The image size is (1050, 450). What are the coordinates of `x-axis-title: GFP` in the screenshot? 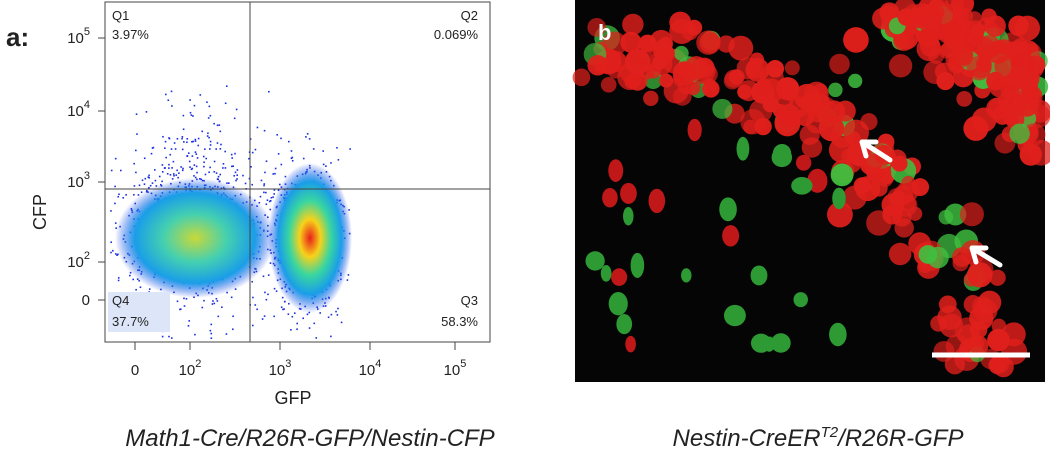 It's located at (292, 398).